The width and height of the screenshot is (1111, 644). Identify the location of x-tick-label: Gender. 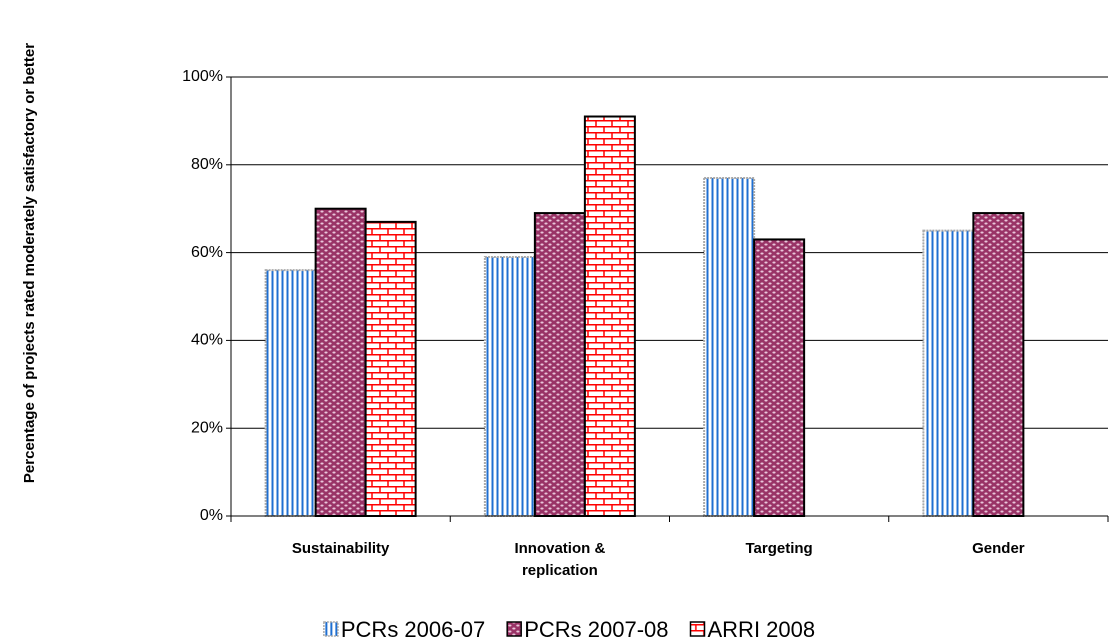
(998, 548).